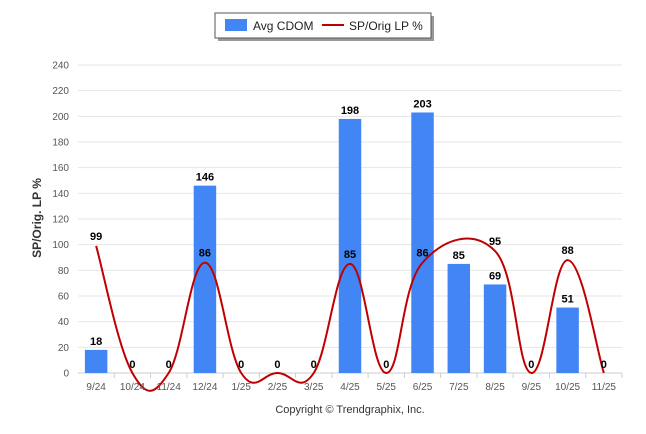 This screenshot has width=646, height=434. Describe the element at coordinates (604, 387) in the screenshot. I see `x-tick-label: 11/25` at that location.